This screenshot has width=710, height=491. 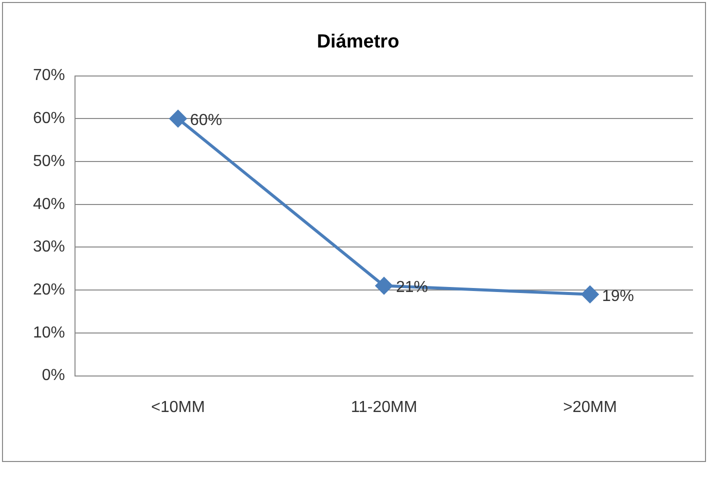 I want to click on x-tick-label: 11-20MM, so click(x=384, y=407).